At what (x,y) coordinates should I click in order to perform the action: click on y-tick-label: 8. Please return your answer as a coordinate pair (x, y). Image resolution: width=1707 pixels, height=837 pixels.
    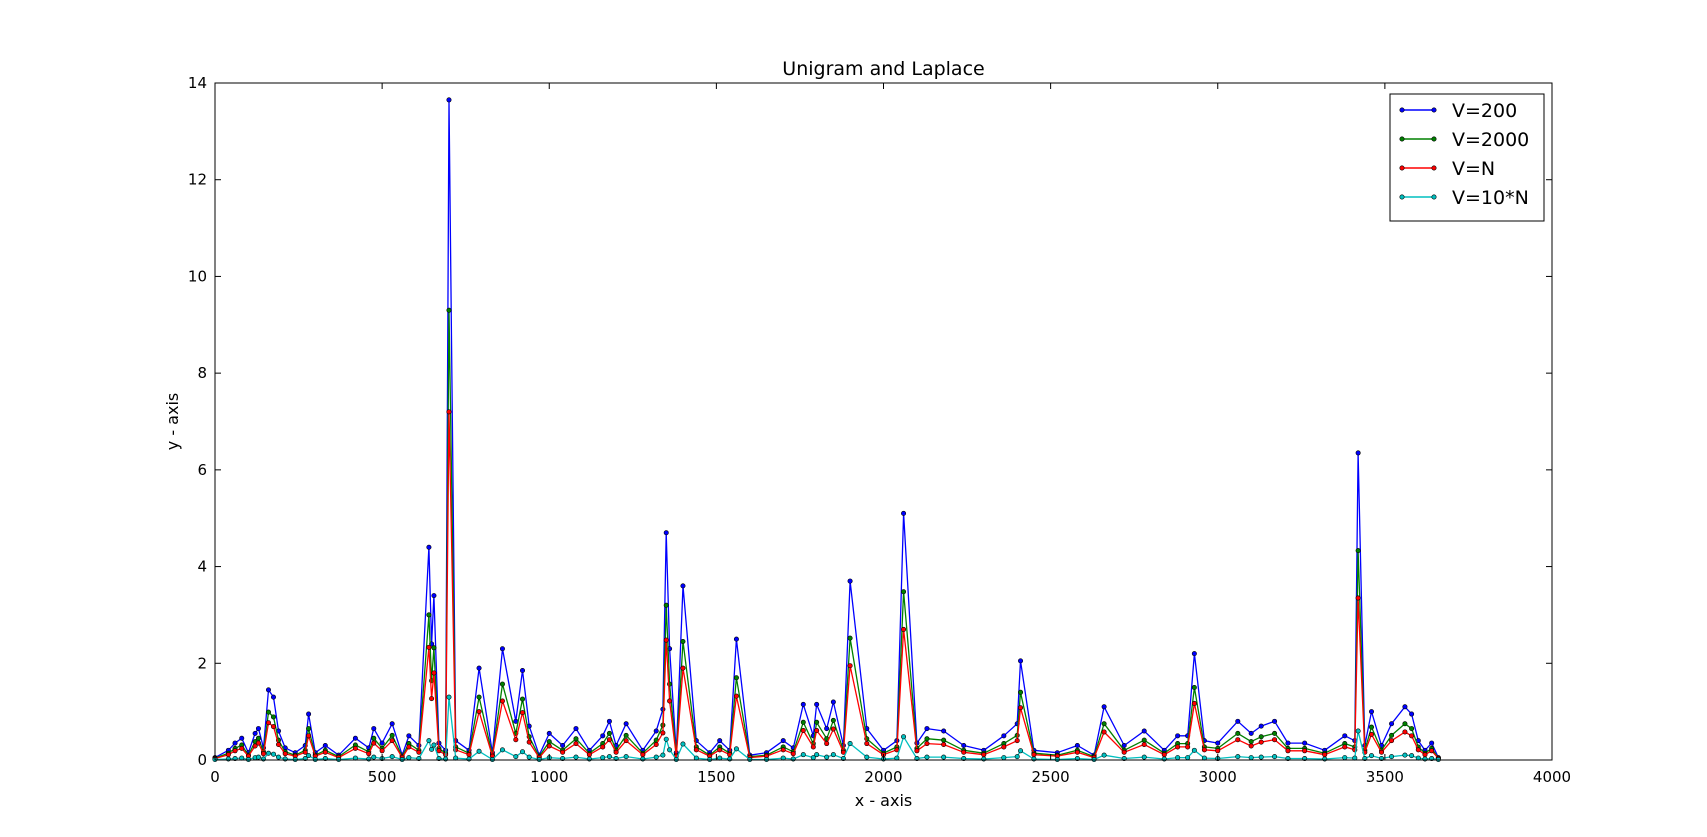
    Looking at the image, I should click on (202, 373).